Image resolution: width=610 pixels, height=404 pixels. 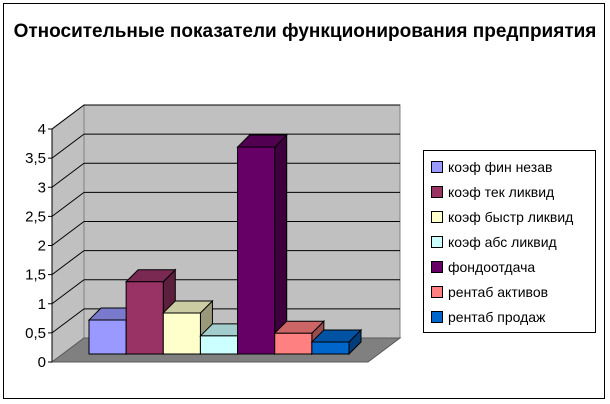 I want to click on y-tick-label: 2,5, so click(x=35, y=216).